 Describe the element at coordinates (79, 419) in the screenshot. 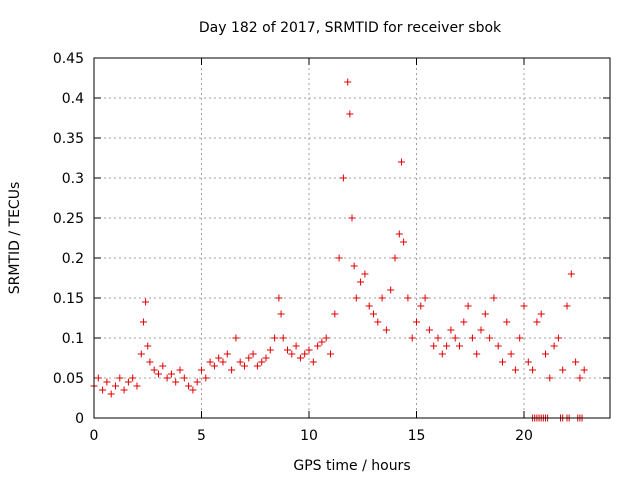

I see `y-tick-label: 0` at that location.